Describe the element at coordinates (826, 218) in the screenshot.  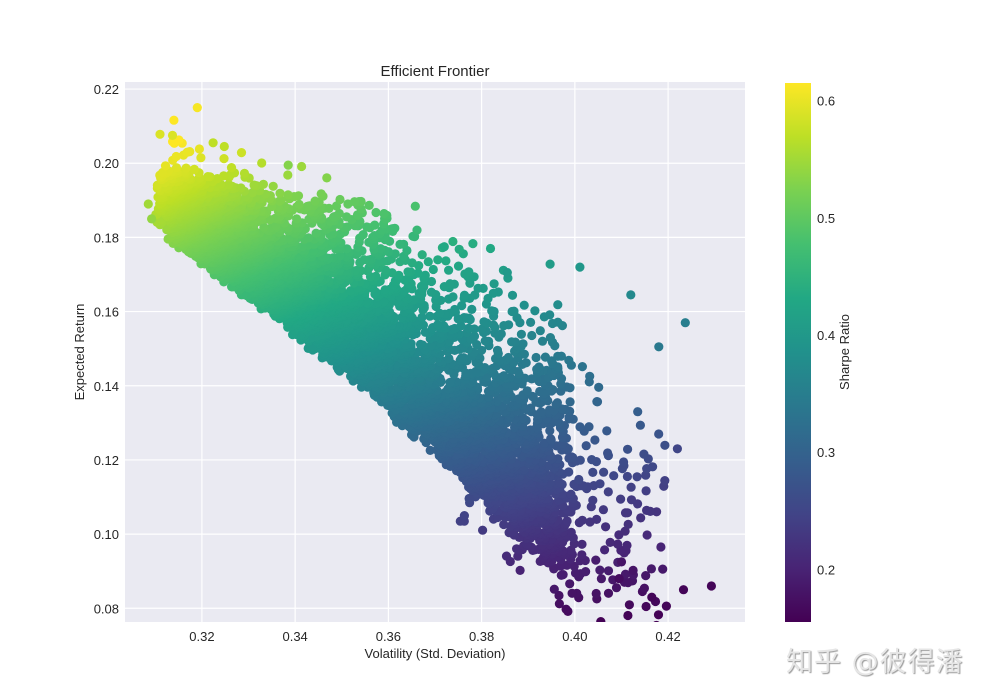
I see `colorbar-tick-label: 0.5` at that location.